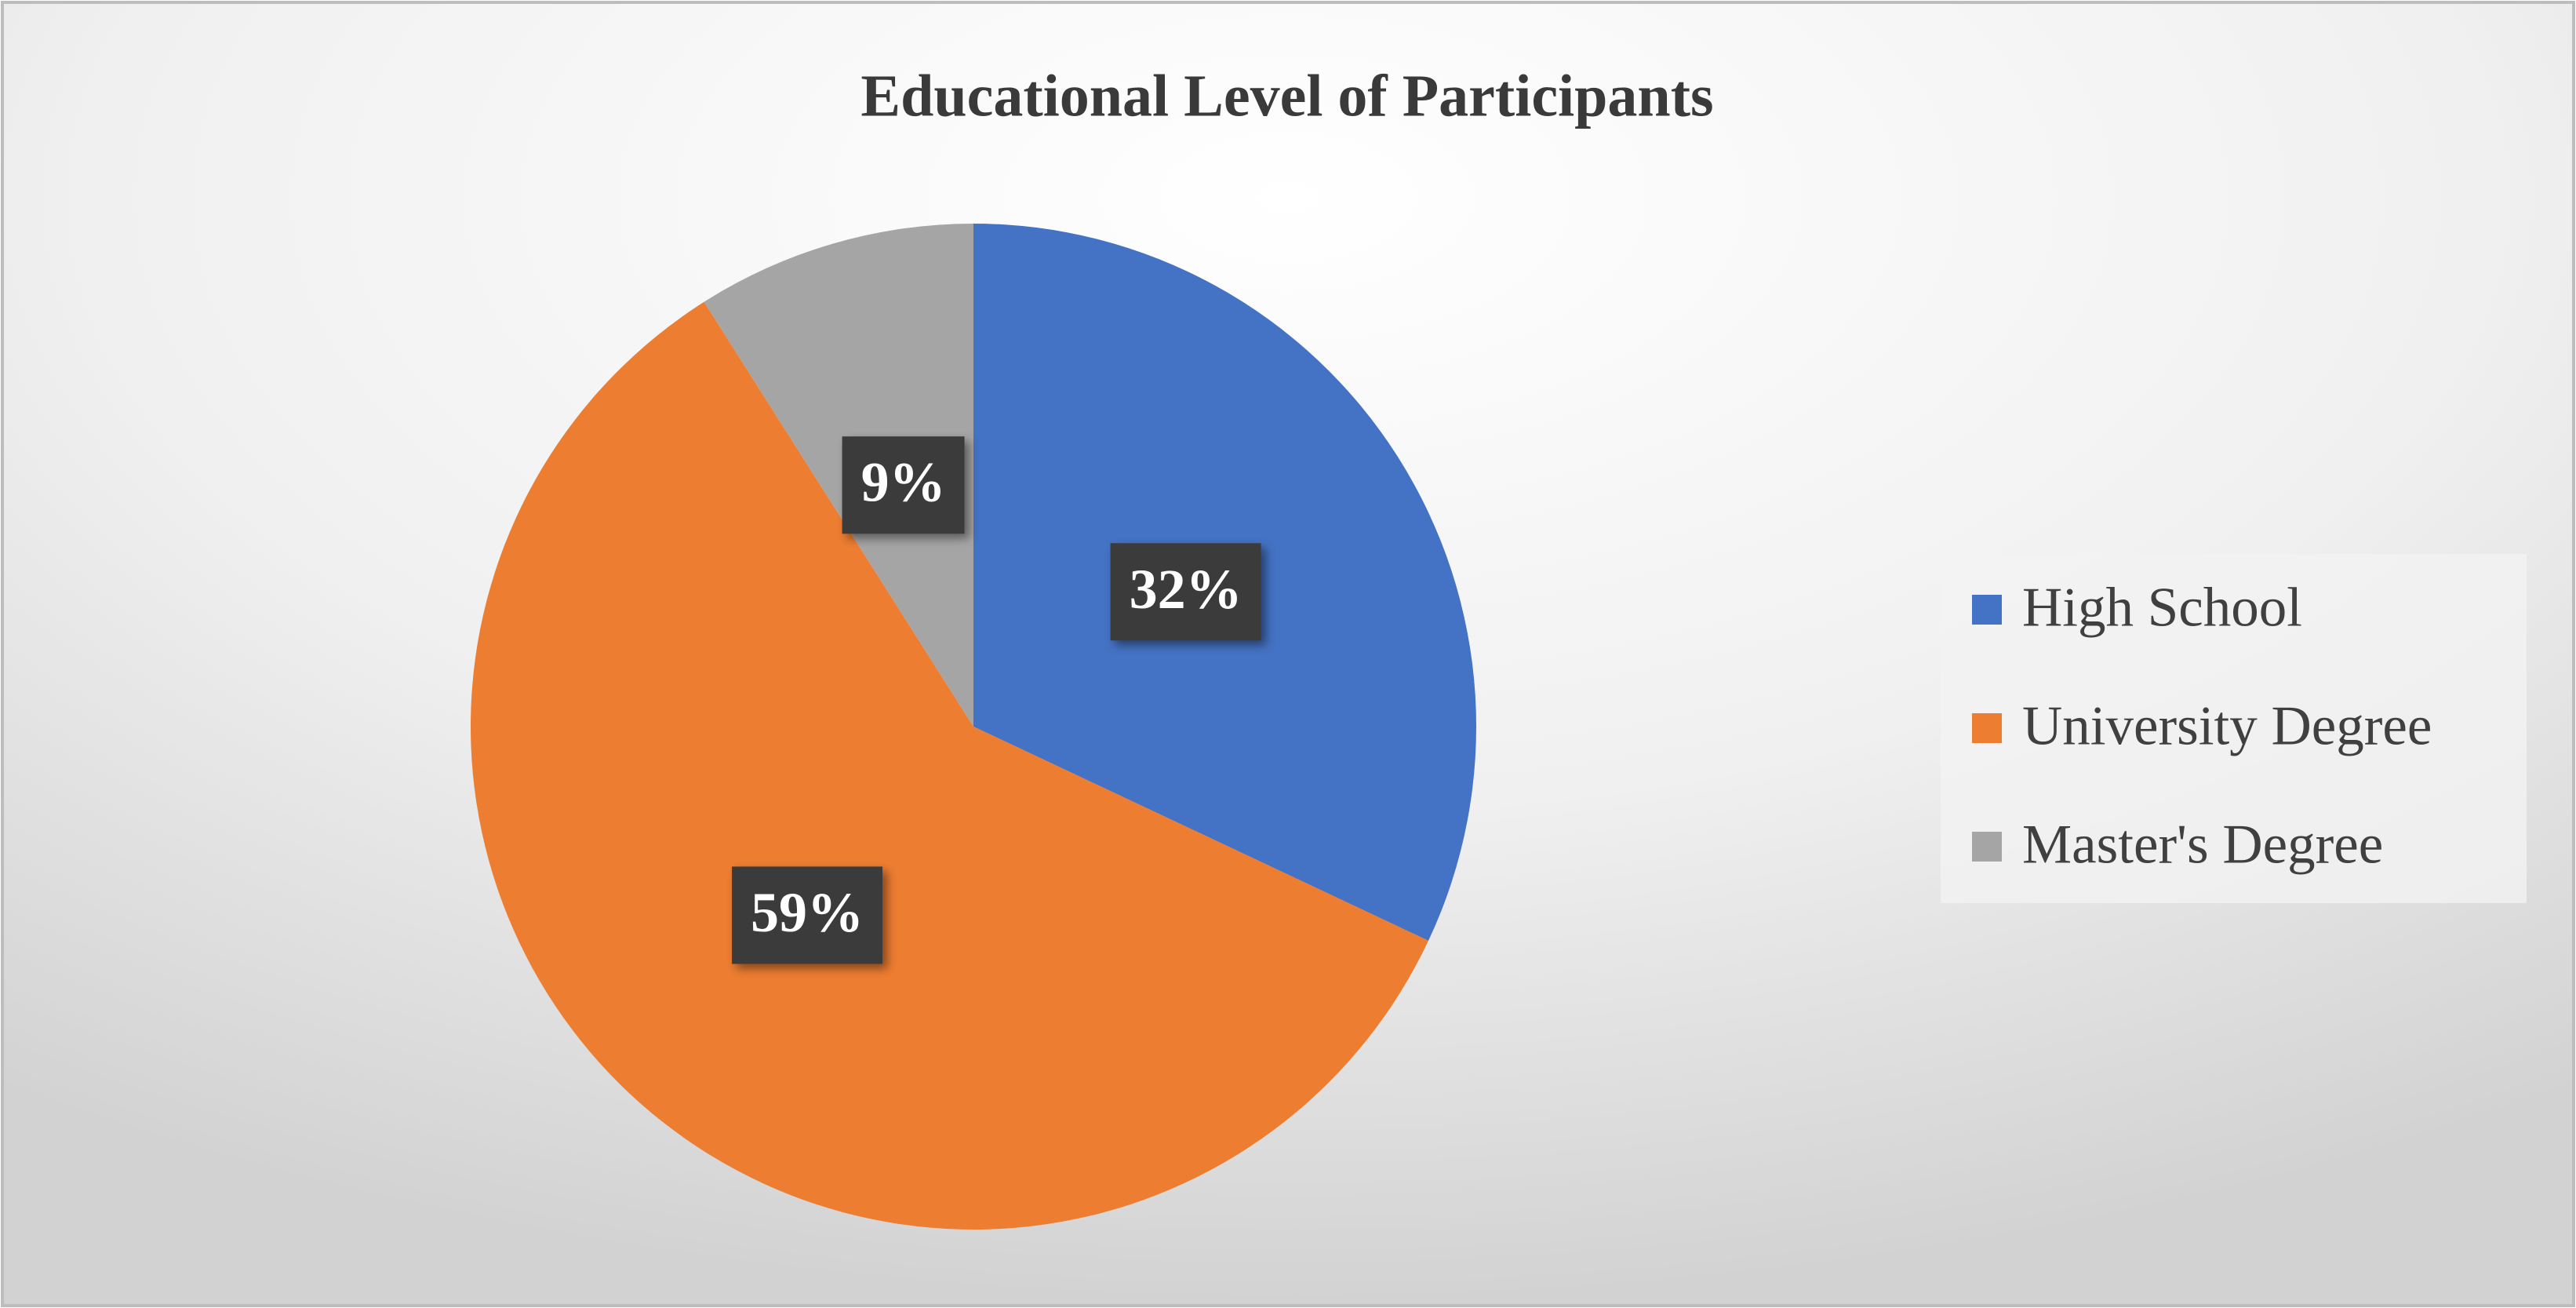  I want to click on legend-label: University Degree, so click(2227, 725).